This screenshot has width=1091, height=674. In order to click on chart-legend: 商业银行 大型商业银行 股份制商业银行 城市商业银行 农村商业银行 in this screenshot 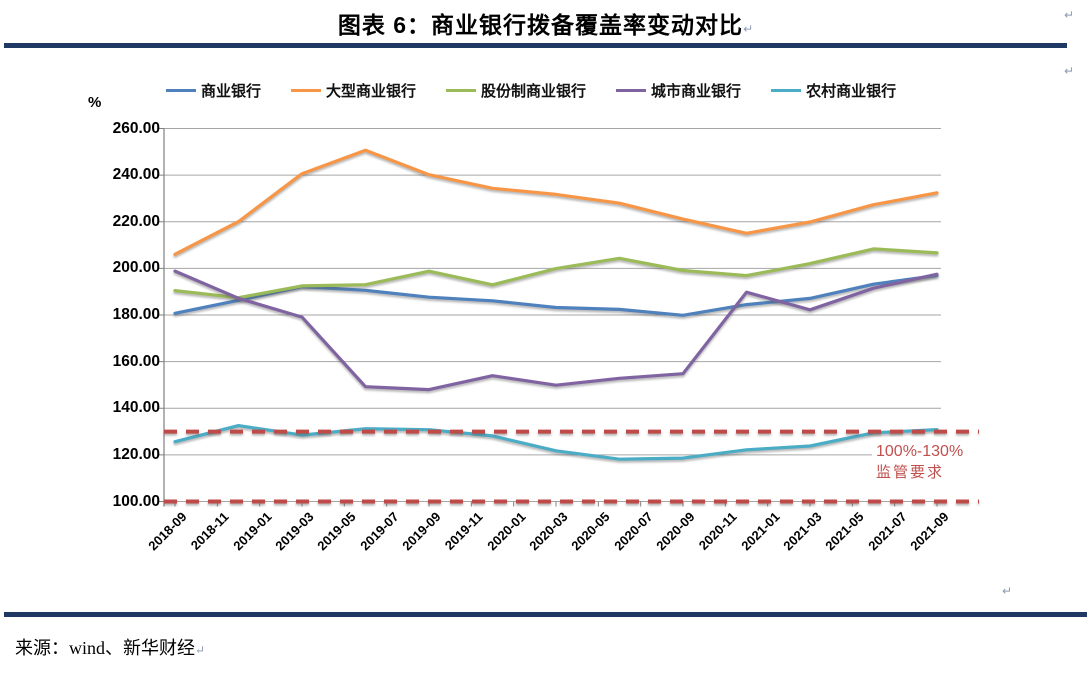, I will do `click(531, 90)`.